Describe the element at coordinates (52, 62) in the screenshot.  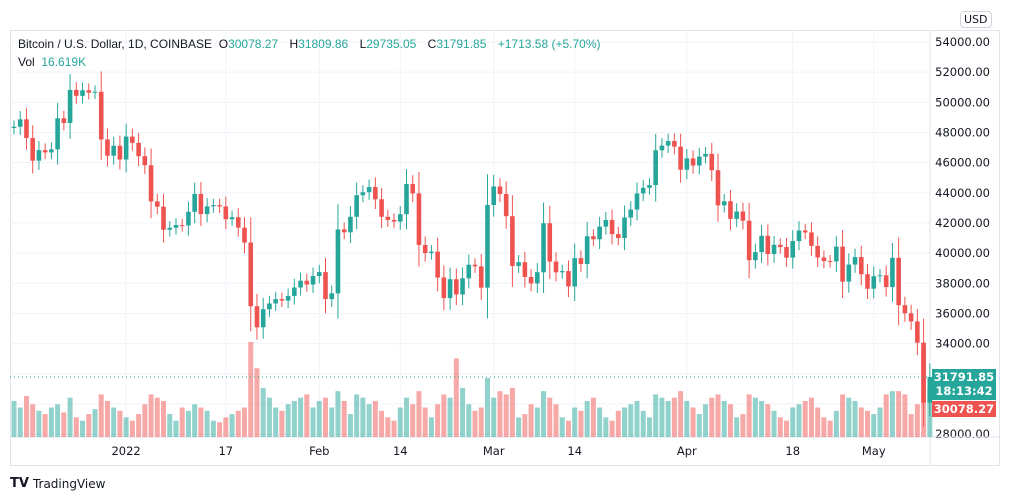
I see `volume-legend: Vol 16.619K` at that location.